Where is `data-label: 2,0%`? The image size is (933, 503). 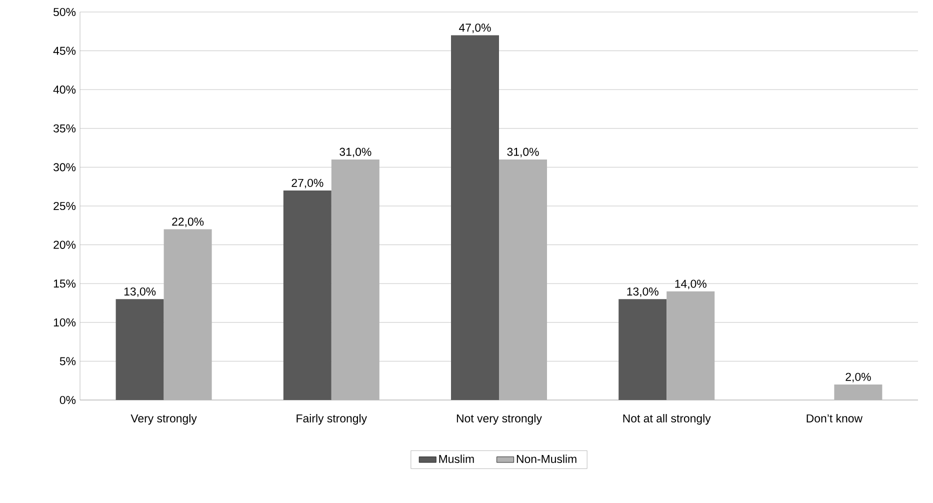
data-label: 2,0% is located at coordinates (858, 377).